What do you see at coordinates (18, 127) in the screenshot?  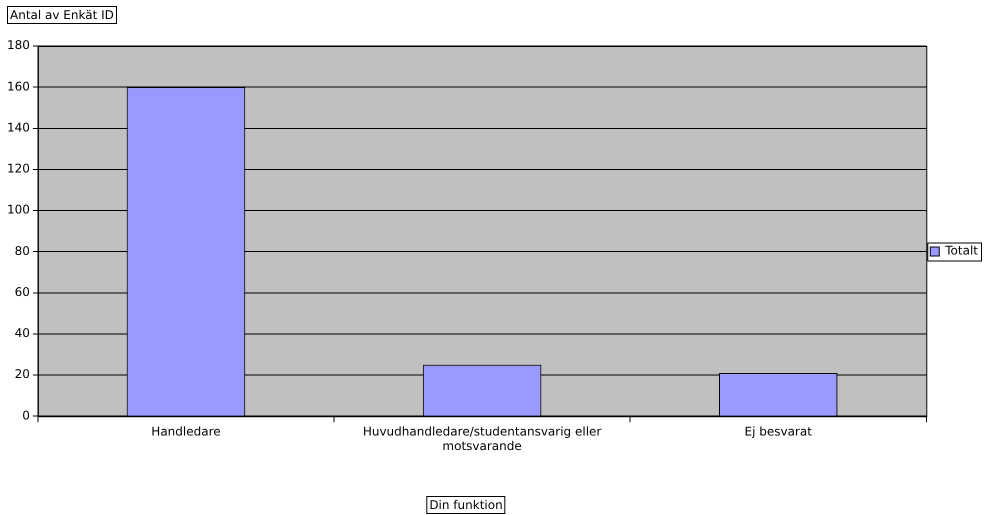 I see `y-tick-label: 140` at bounding box center [18, 127].